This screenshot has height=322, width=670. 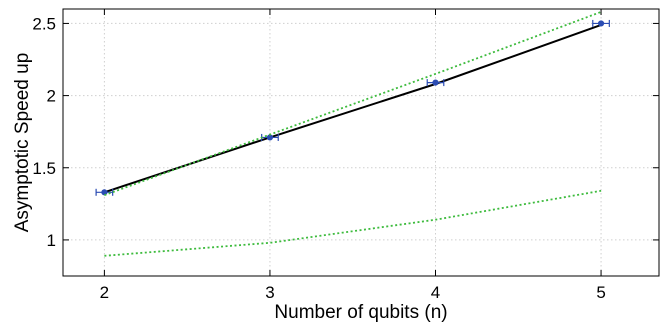 What do you see at coordinates (600, 292) in the screenshot?
I see `x-tick-label: 5` at bounding box center [600, 292].